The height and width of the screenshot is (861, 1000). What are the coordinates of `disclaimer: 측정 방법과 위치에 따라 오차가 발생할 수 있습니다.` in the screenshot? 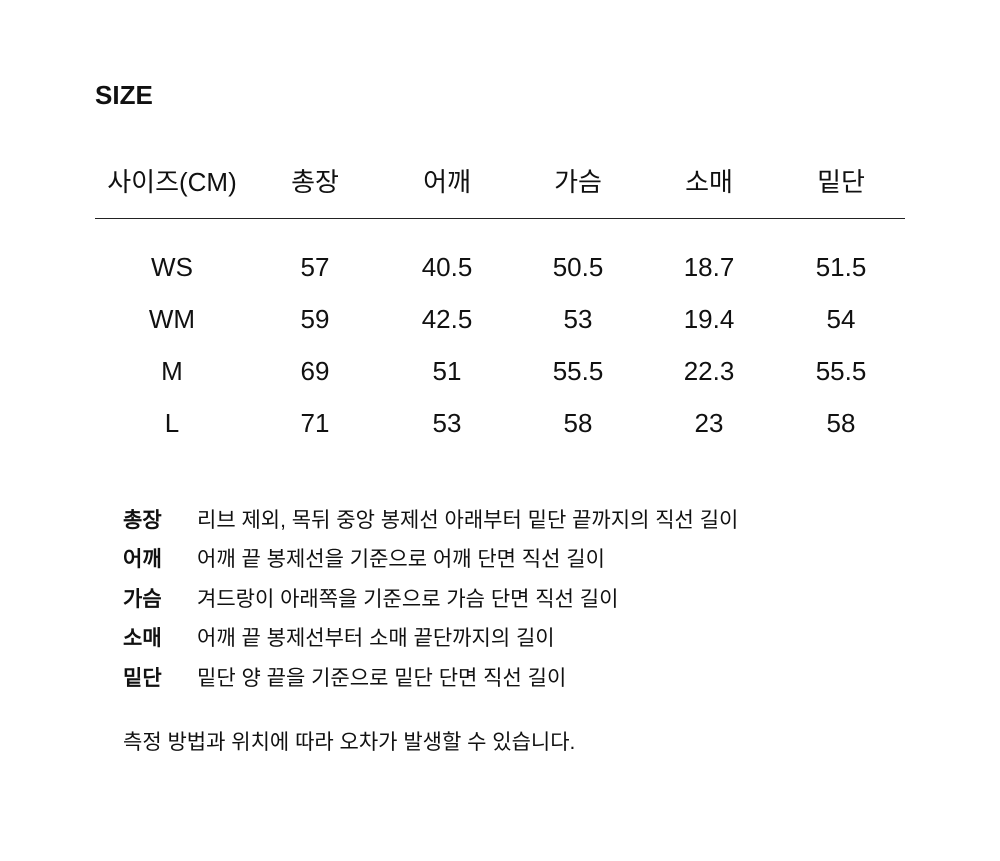 It's located at (349, 742).